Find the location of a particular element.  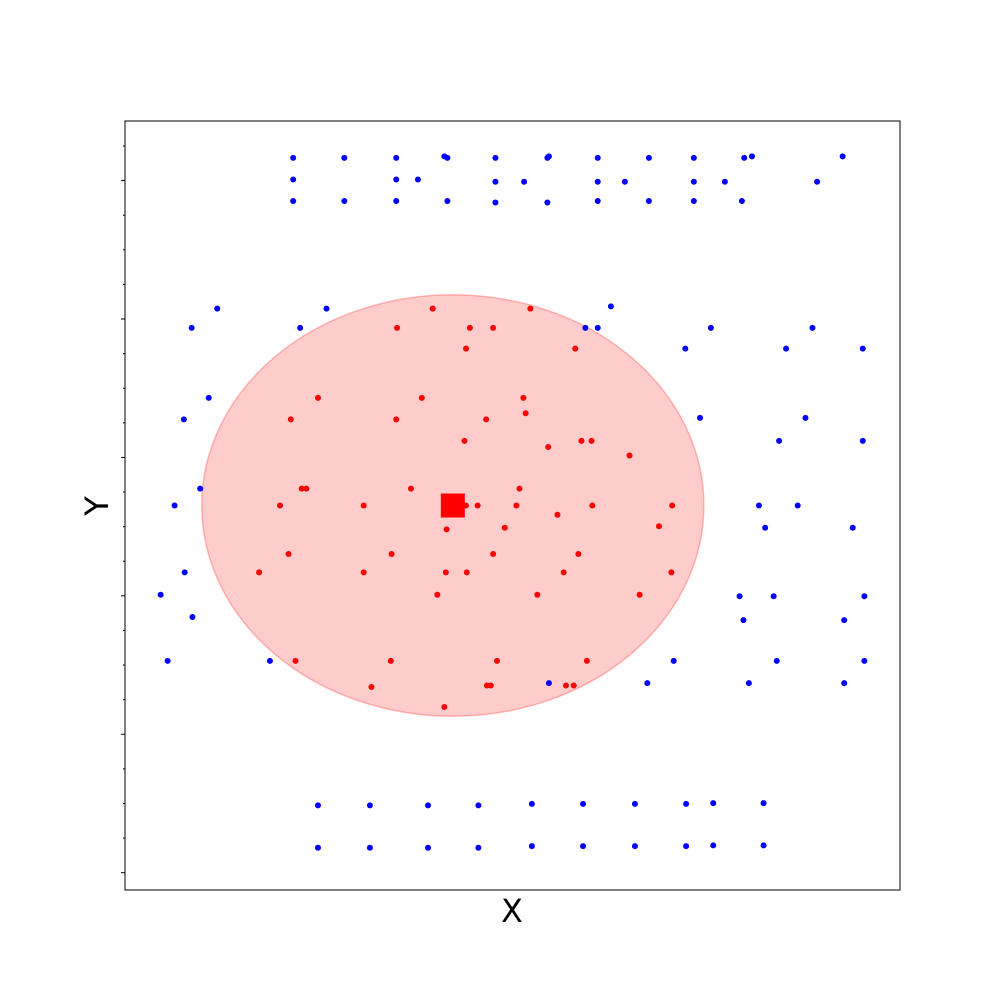

y-axis-label: Y is located at coordinates (97, 506).